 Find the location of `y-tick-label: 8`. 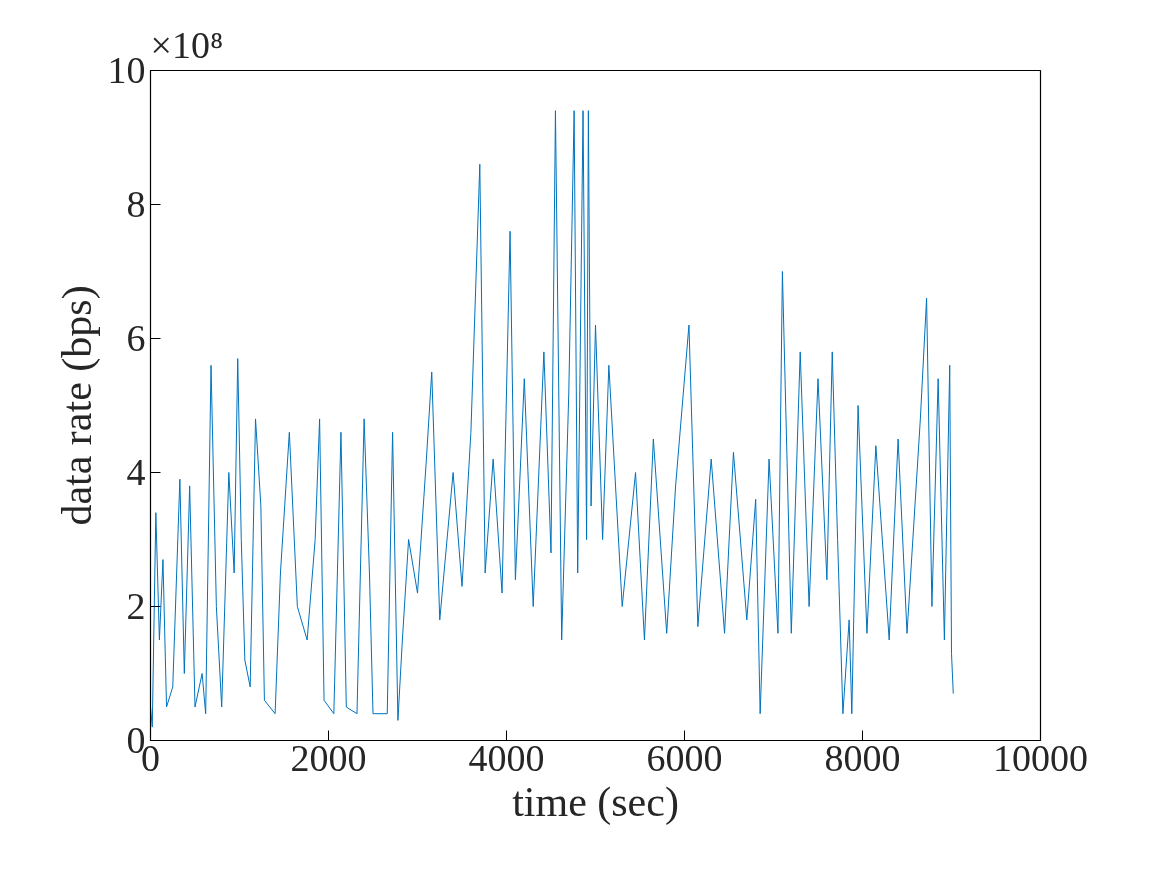

y-tick-label: 8 is located at coordinates (136, 204).